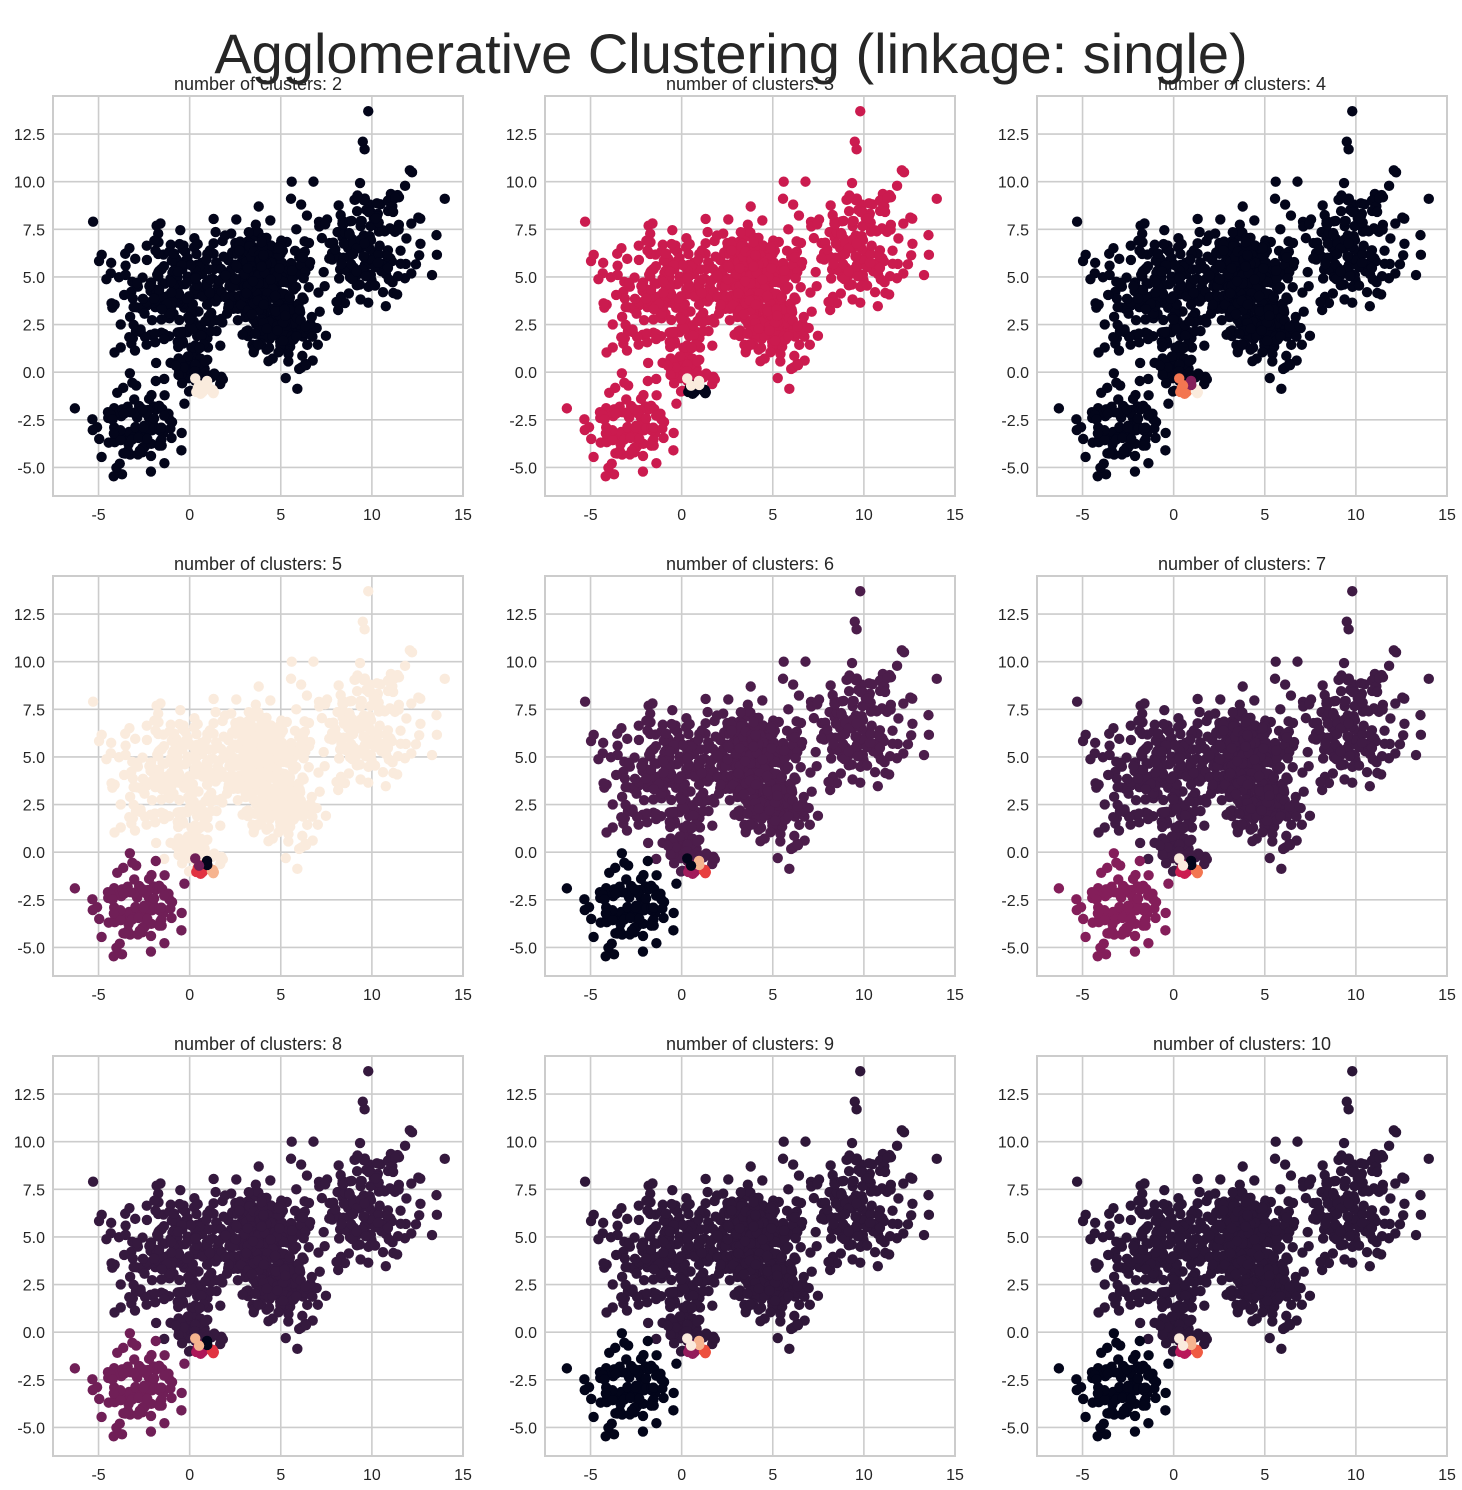  I want to click on y-tick-label: 5.0, so click(34, 758).